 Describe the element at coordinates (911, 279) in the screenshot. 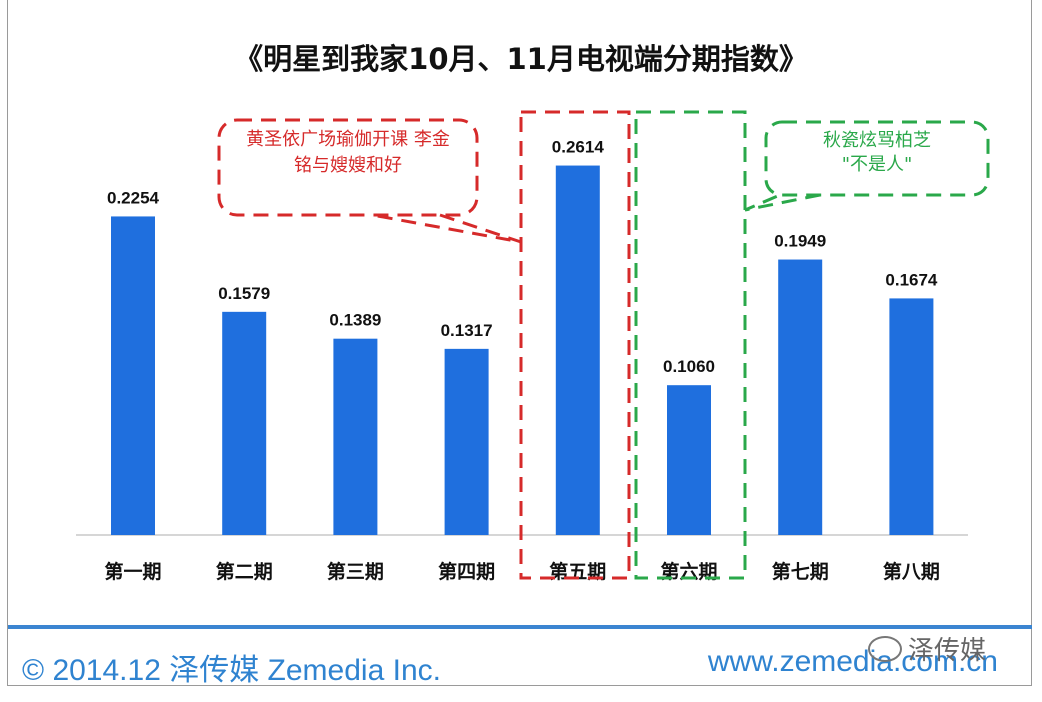

I see `data-label-8: 0.1674` at that location.